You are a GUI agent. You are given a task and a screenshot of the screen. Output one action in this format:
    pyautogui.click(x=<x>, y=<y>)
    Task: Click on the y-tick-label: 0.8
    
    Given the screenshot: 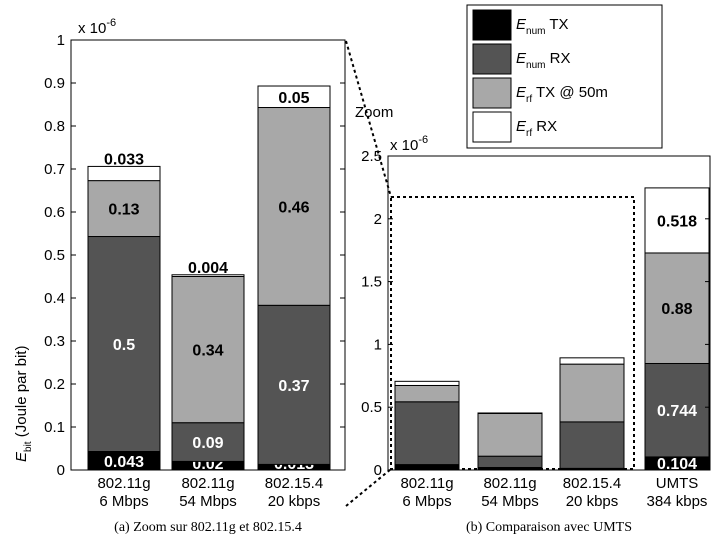 What is the action you would take?
    pyautogui.click(x=54, y=126)
    